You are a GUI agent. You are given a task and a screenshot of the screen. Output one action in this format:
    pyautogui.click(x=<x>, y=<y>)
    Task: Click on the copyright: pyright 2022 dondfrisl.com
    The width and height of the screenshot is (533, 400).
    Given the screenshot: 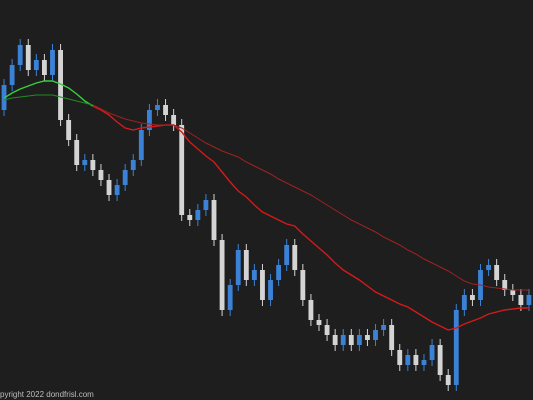 What is the action you would take?
    pyautogui.click(x=47, y=394)
    